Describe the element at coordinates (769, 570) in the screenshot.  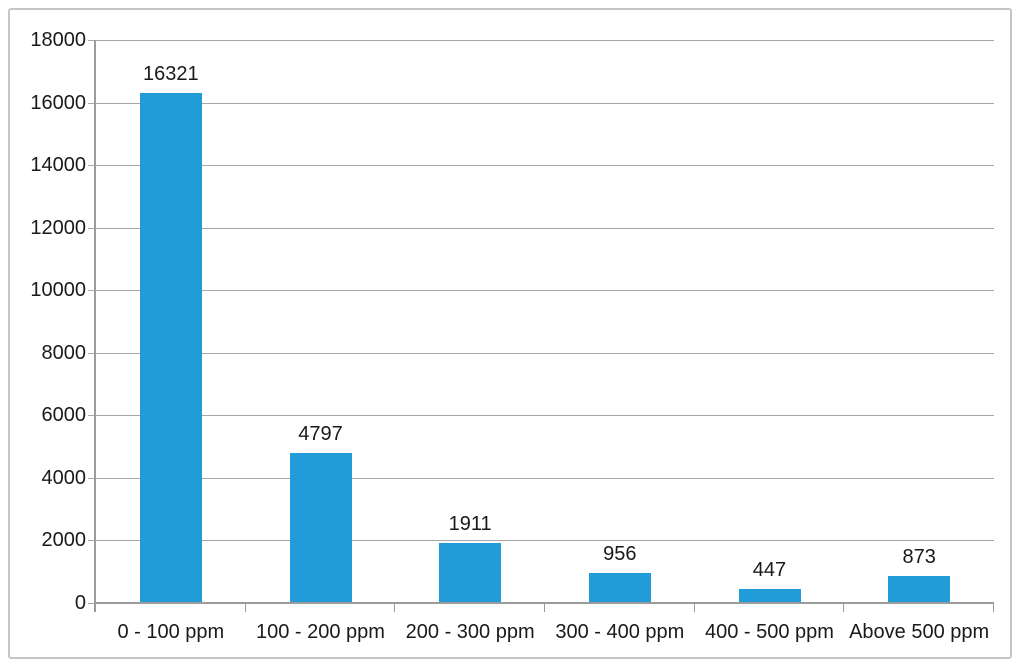
I see `bar-value-label: 447` at that location.